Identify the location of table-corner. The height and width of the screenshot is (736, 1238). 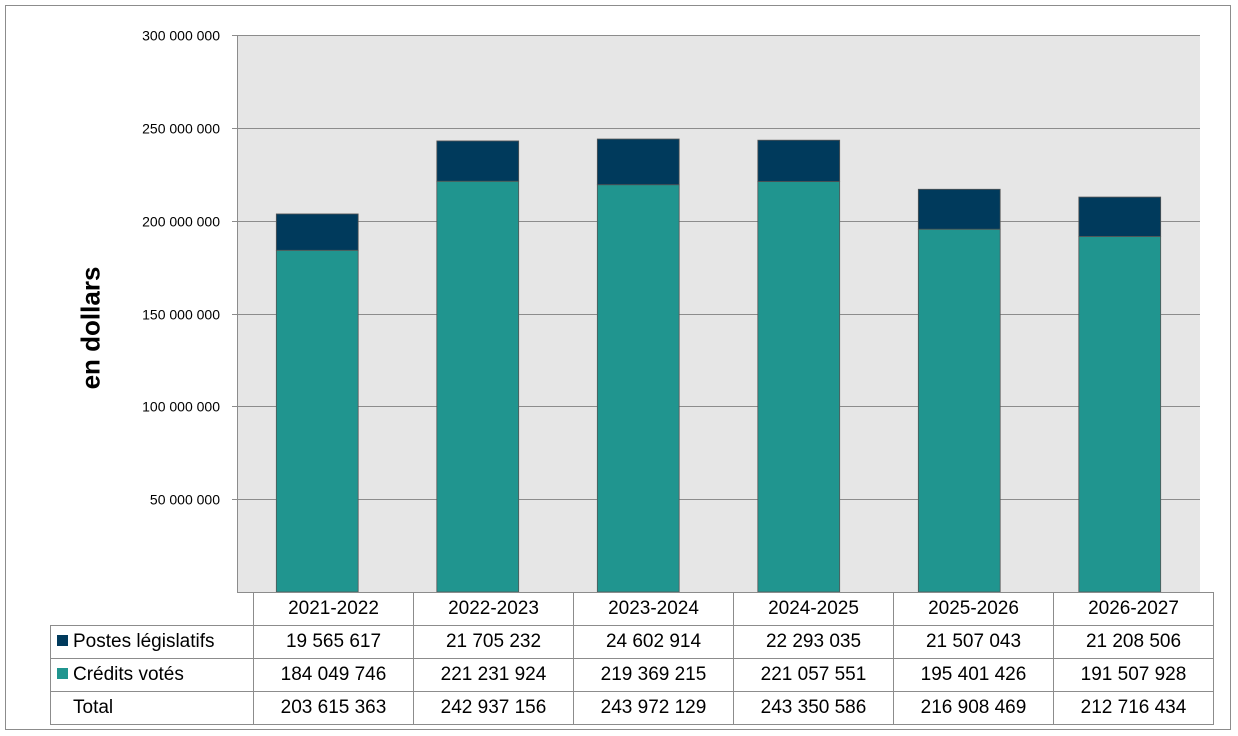
(152, 609).